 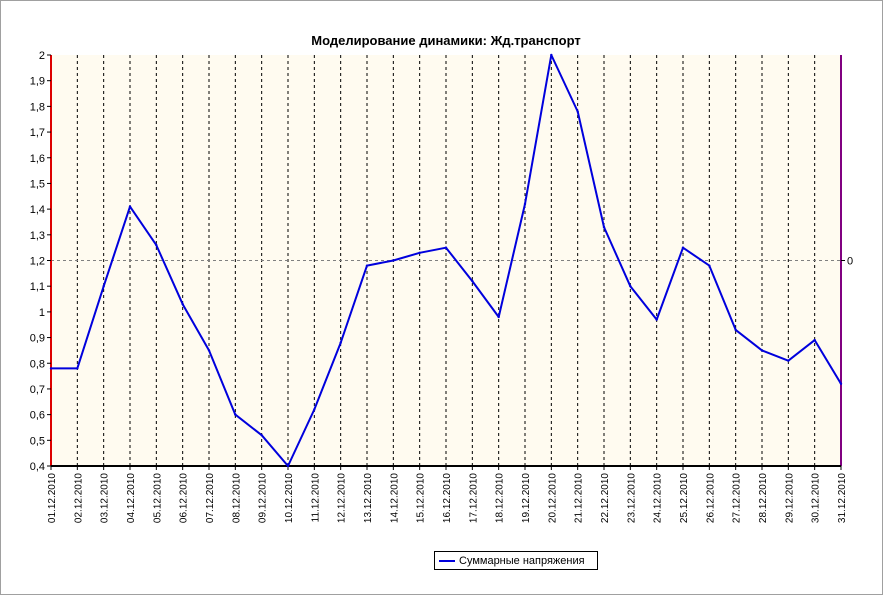 What do you see at coordinates (289, 498) in the screenshot?
I see `x-tick-label: 10.12.2010` at bounding box center [289, 498].